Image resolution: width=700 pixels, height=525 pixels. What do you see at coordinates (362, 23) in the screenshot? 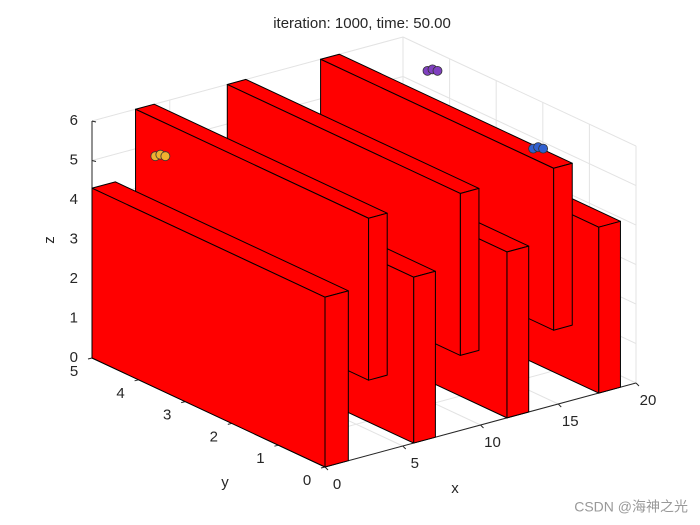
I see `chart-title: iteration: 1000, time: 50.00` at bounding box center [362, 23].